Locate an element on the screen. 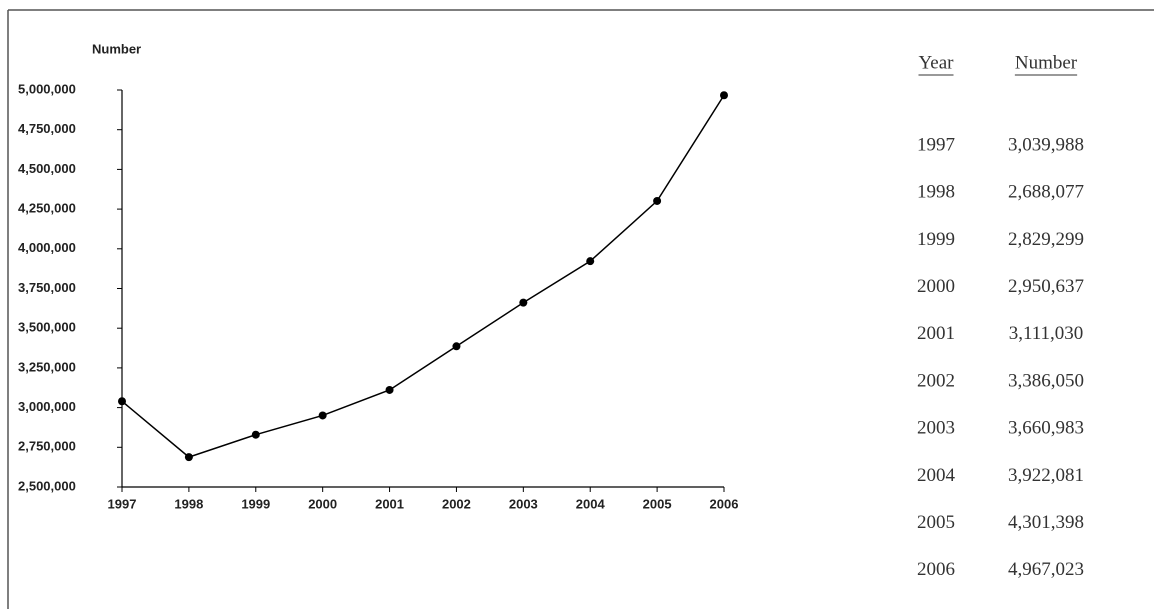 The width and height of the screenshot is (1154, 609). table-cell: 3,922,081 is located at coordinates (1046, 475).